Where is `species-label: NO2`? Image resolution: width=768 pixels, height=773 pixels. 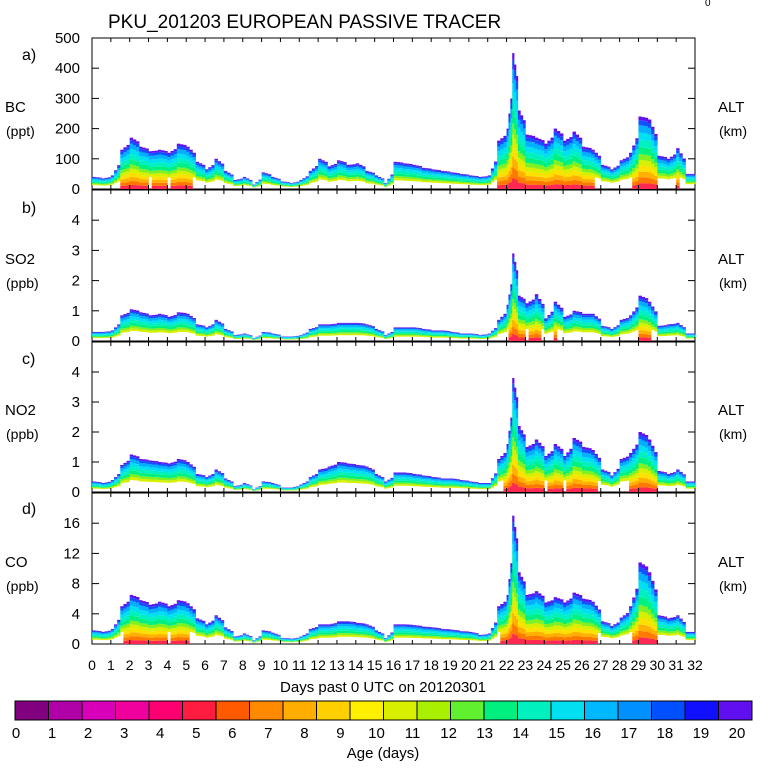
species-label: NO2 is located at coordinates (20, 410).